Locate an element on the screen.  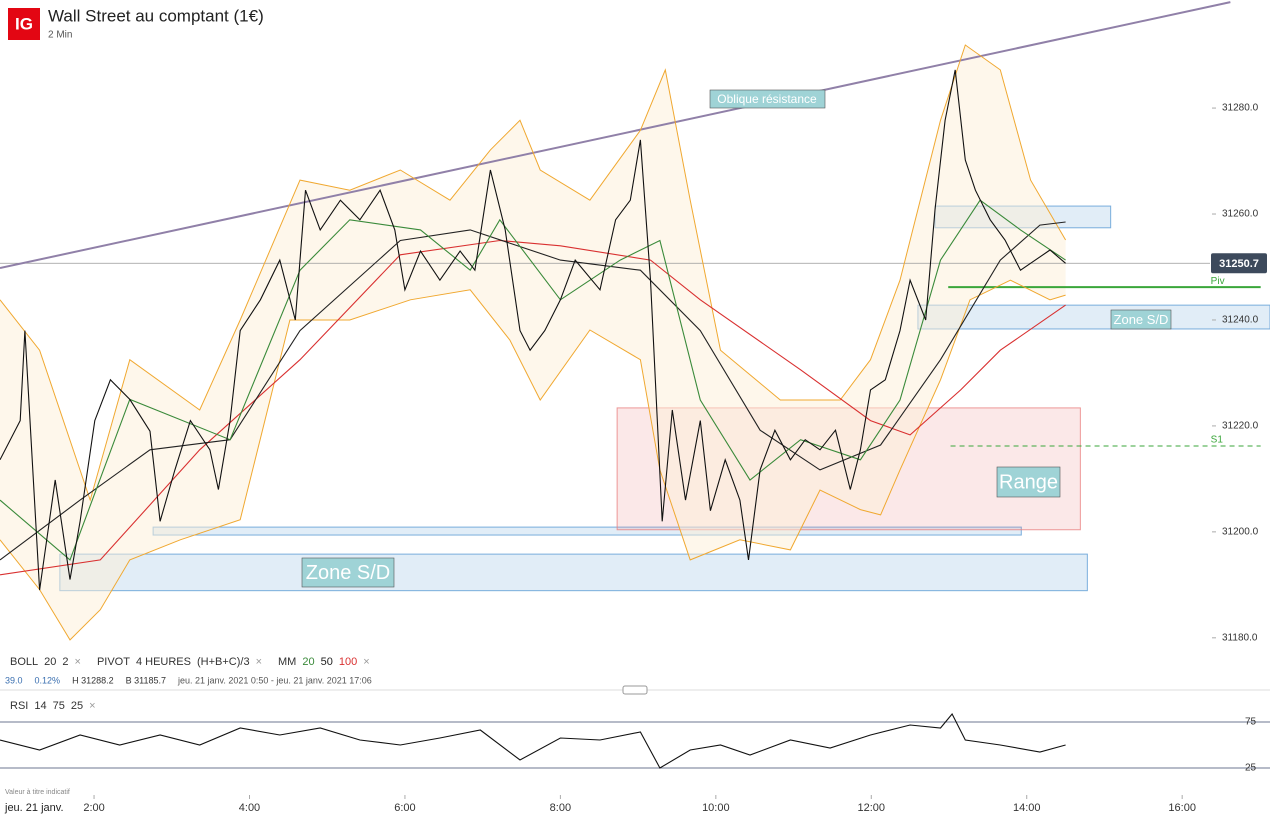
legend-param: 25 is located at coordinates (77, 706).